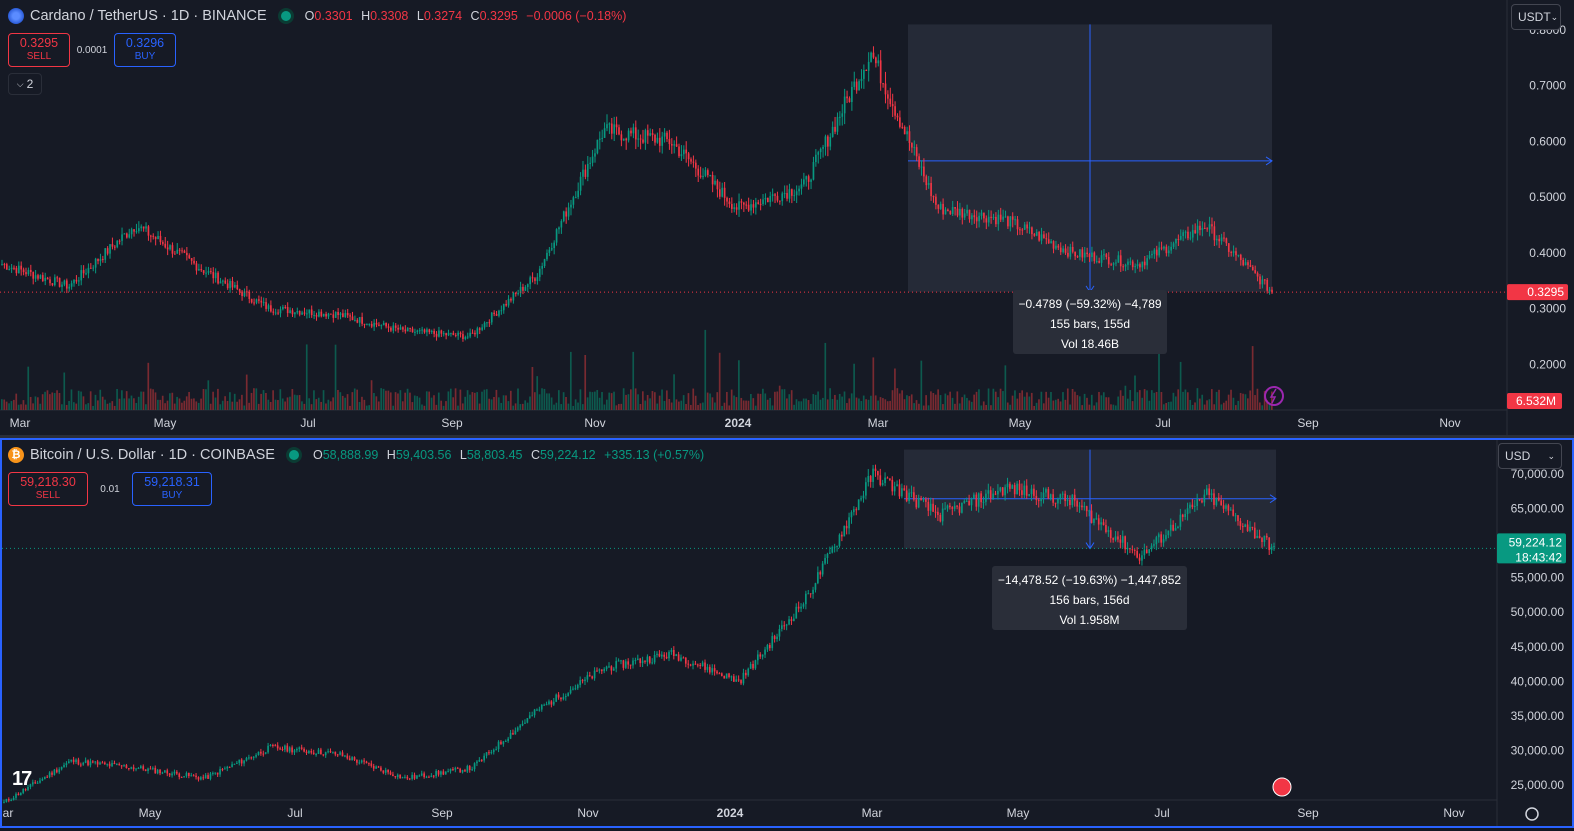 The height and width of the screenshot is (831, 1574). Describe the element at coordinates (39, 50) in the screenshot. I see `sell-button: 0.3295 SELL` at that location.